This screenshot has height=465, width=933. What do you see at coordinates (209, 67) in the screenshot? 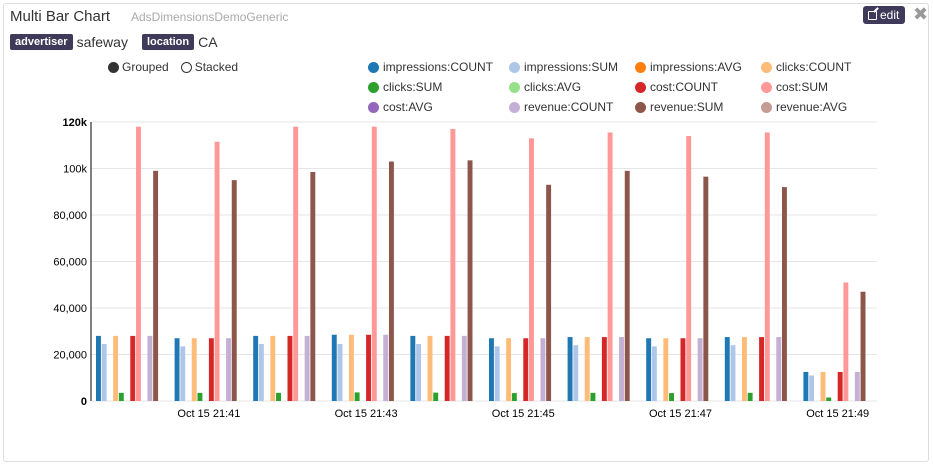
I see `stacked-option: Stacked` at bounding box center [209, 67].